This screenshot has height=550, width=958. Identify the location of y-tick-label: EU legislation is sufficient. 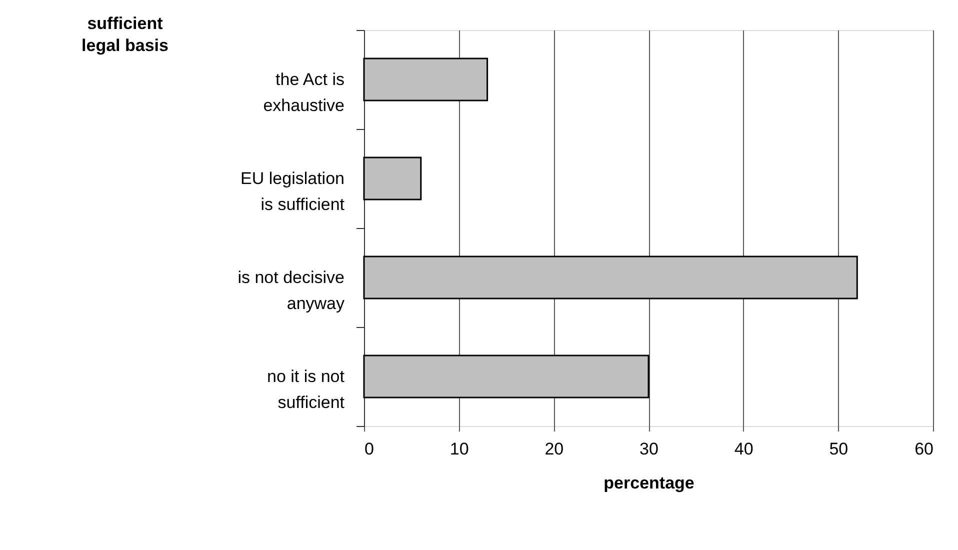
(292, 191).